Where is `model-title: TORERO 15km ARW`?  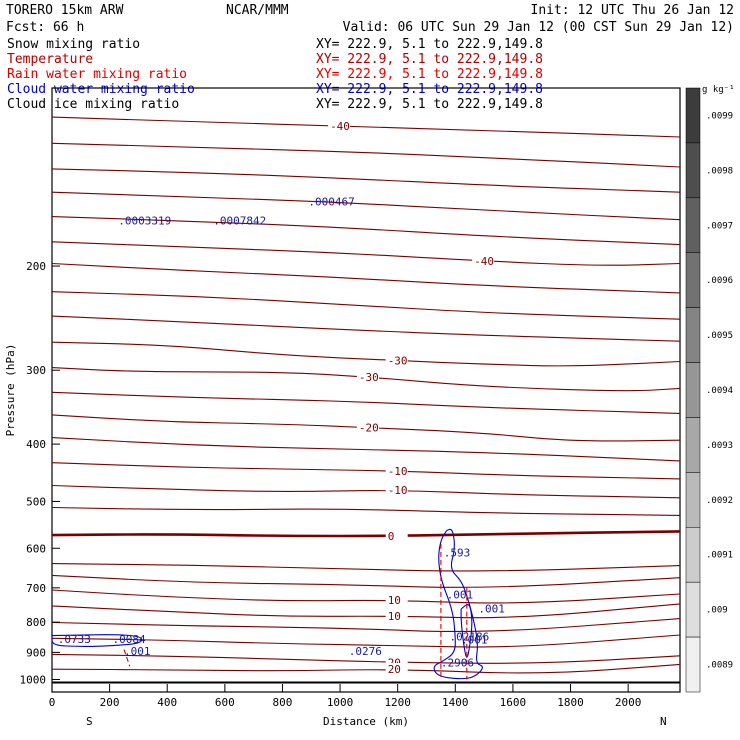 model-title: TORERO 15km ARW is located at coordinates (65, 10).